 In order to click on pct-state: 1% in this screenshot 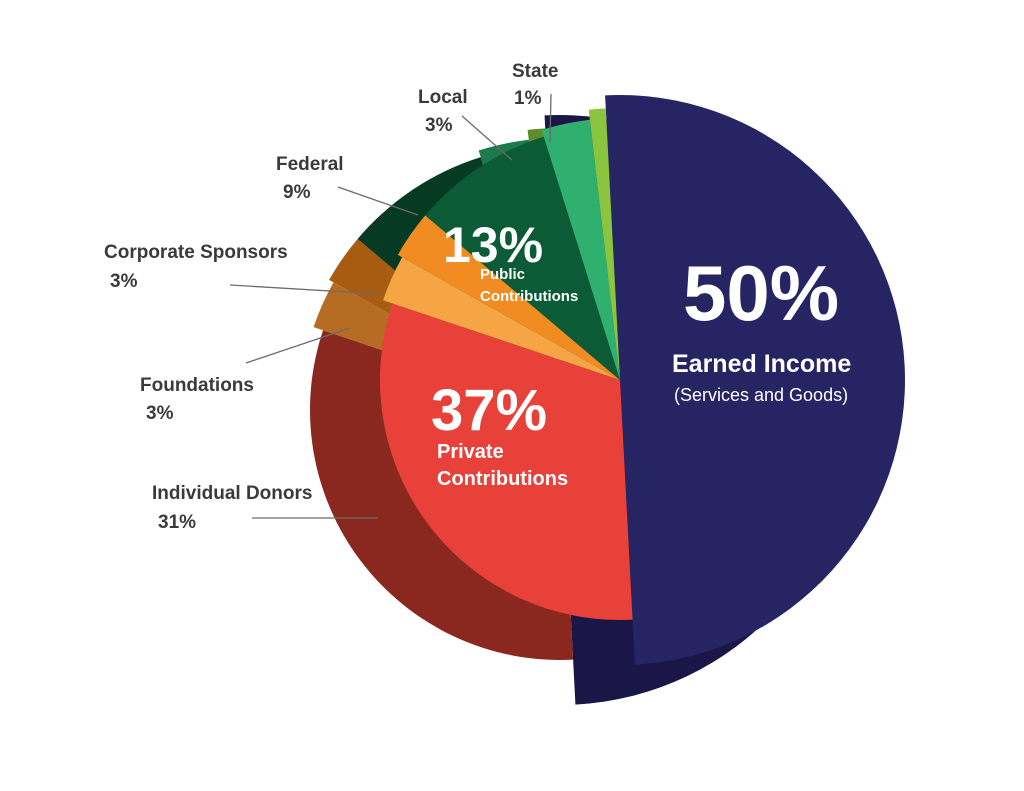, I will do `click(528, 98)`.